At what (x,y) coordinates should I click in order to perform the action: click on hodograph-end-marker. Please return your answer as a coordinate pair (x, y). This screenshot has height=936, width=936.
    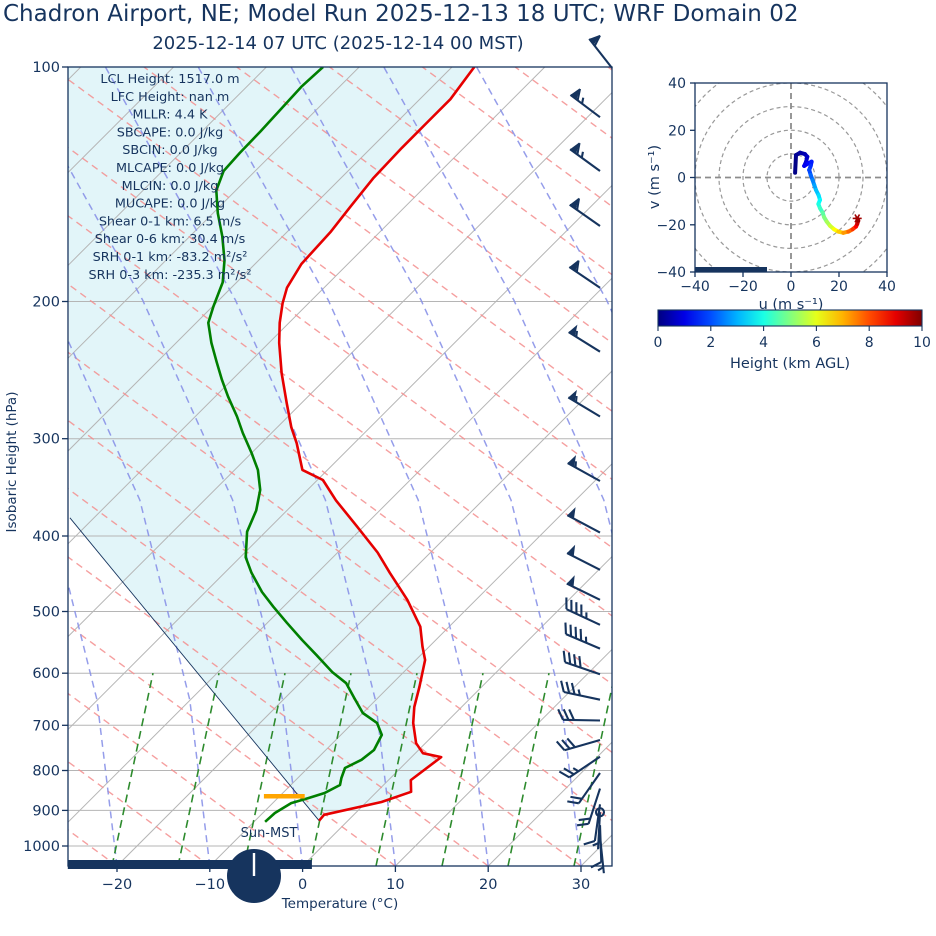
    Looking at the image, I should click on (857, 218).